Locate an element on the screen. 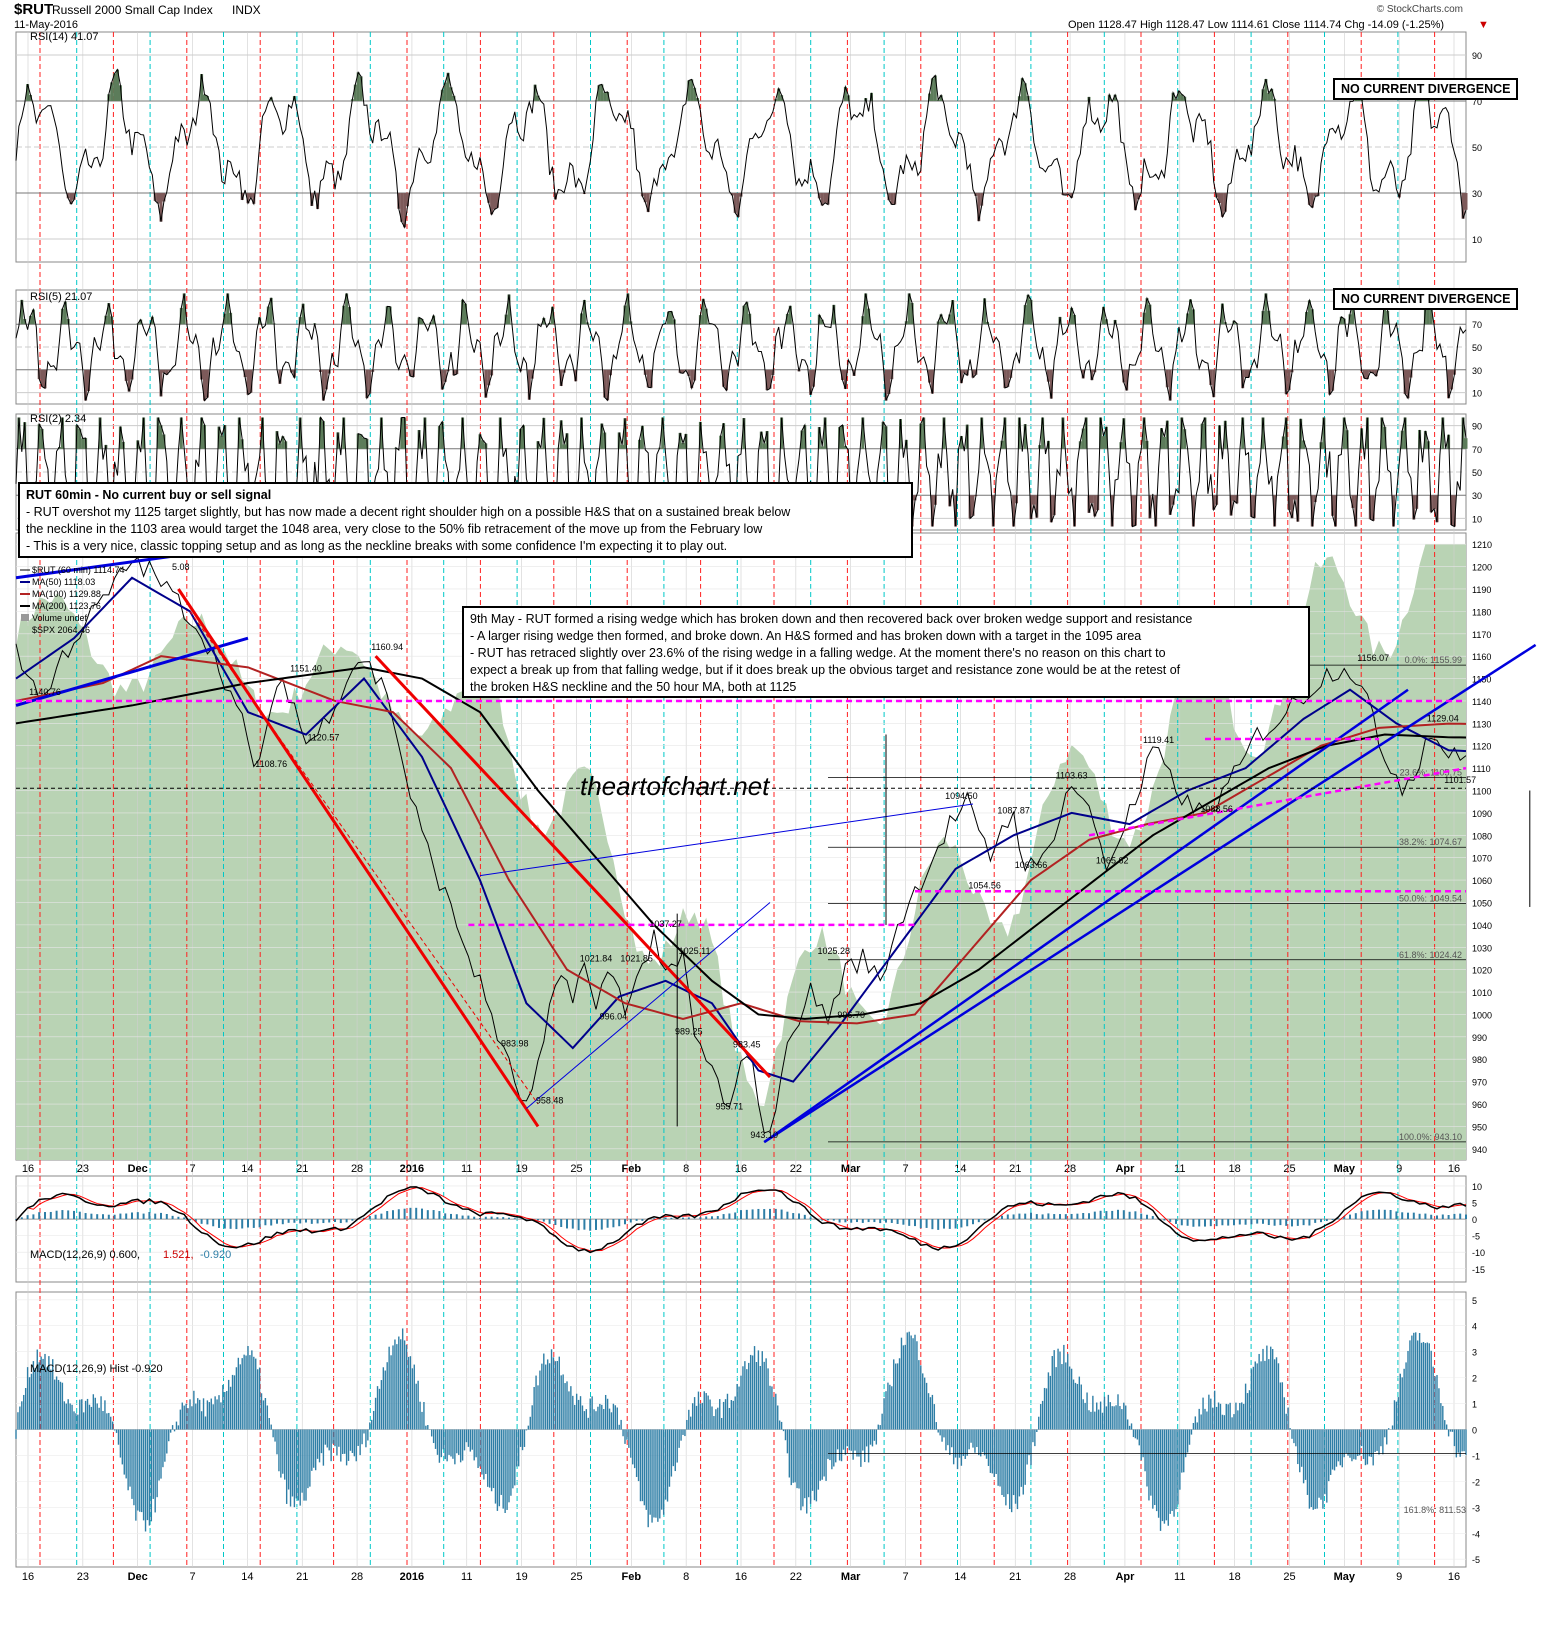 The height and width of the screenshot is (1634, 1565). price-tick-label: 1050 is located at coordinates (1482, 903).